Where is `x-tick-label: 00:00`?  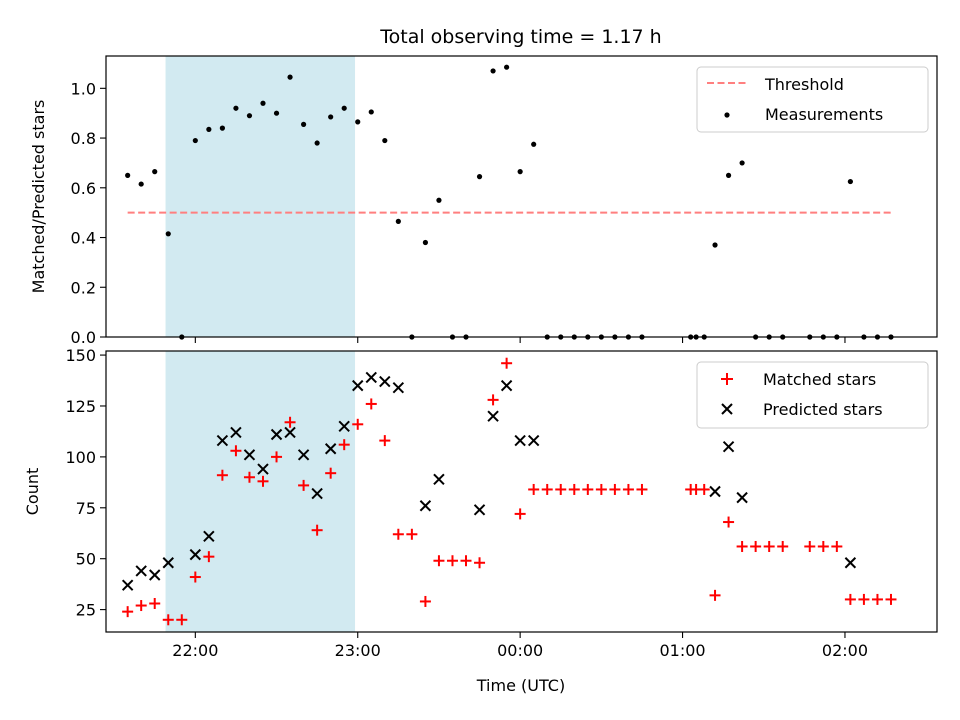 x-tick-label: 00:00 is located at coordinates (520, 650).